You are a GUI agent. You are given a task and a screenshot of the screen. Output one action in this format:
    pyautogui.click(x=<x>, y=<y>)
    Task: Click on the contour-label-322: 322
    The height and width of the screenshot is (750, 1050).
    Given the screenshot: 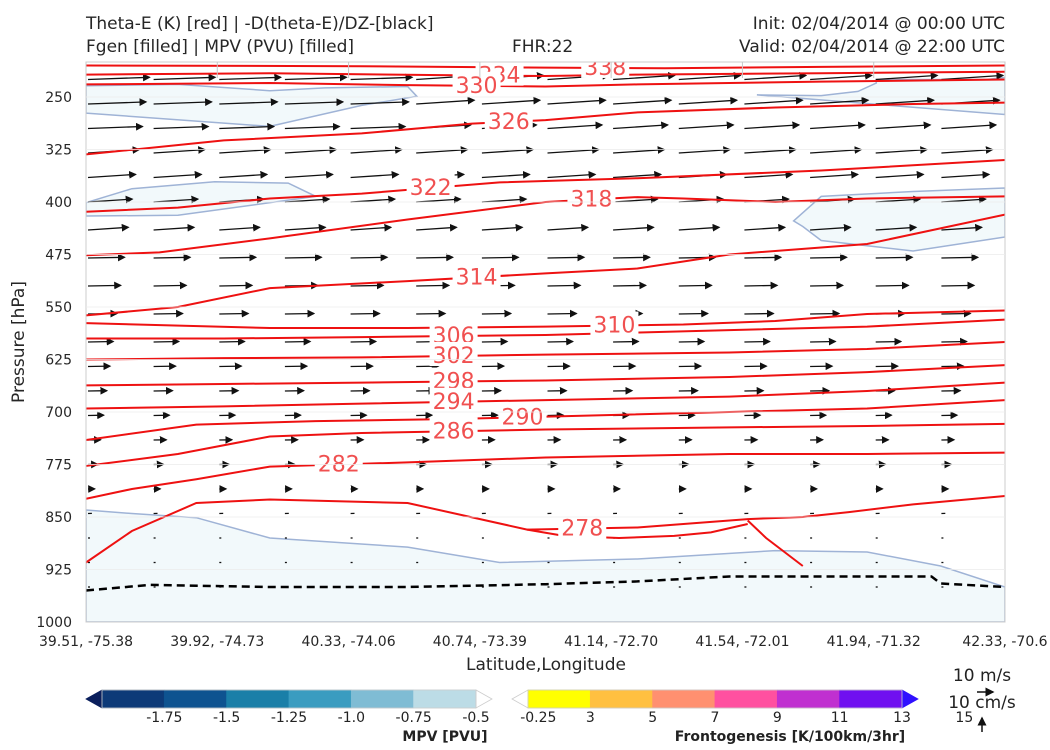 What is the action you would take?
    pyautogui.click(x=431, y=188)
    